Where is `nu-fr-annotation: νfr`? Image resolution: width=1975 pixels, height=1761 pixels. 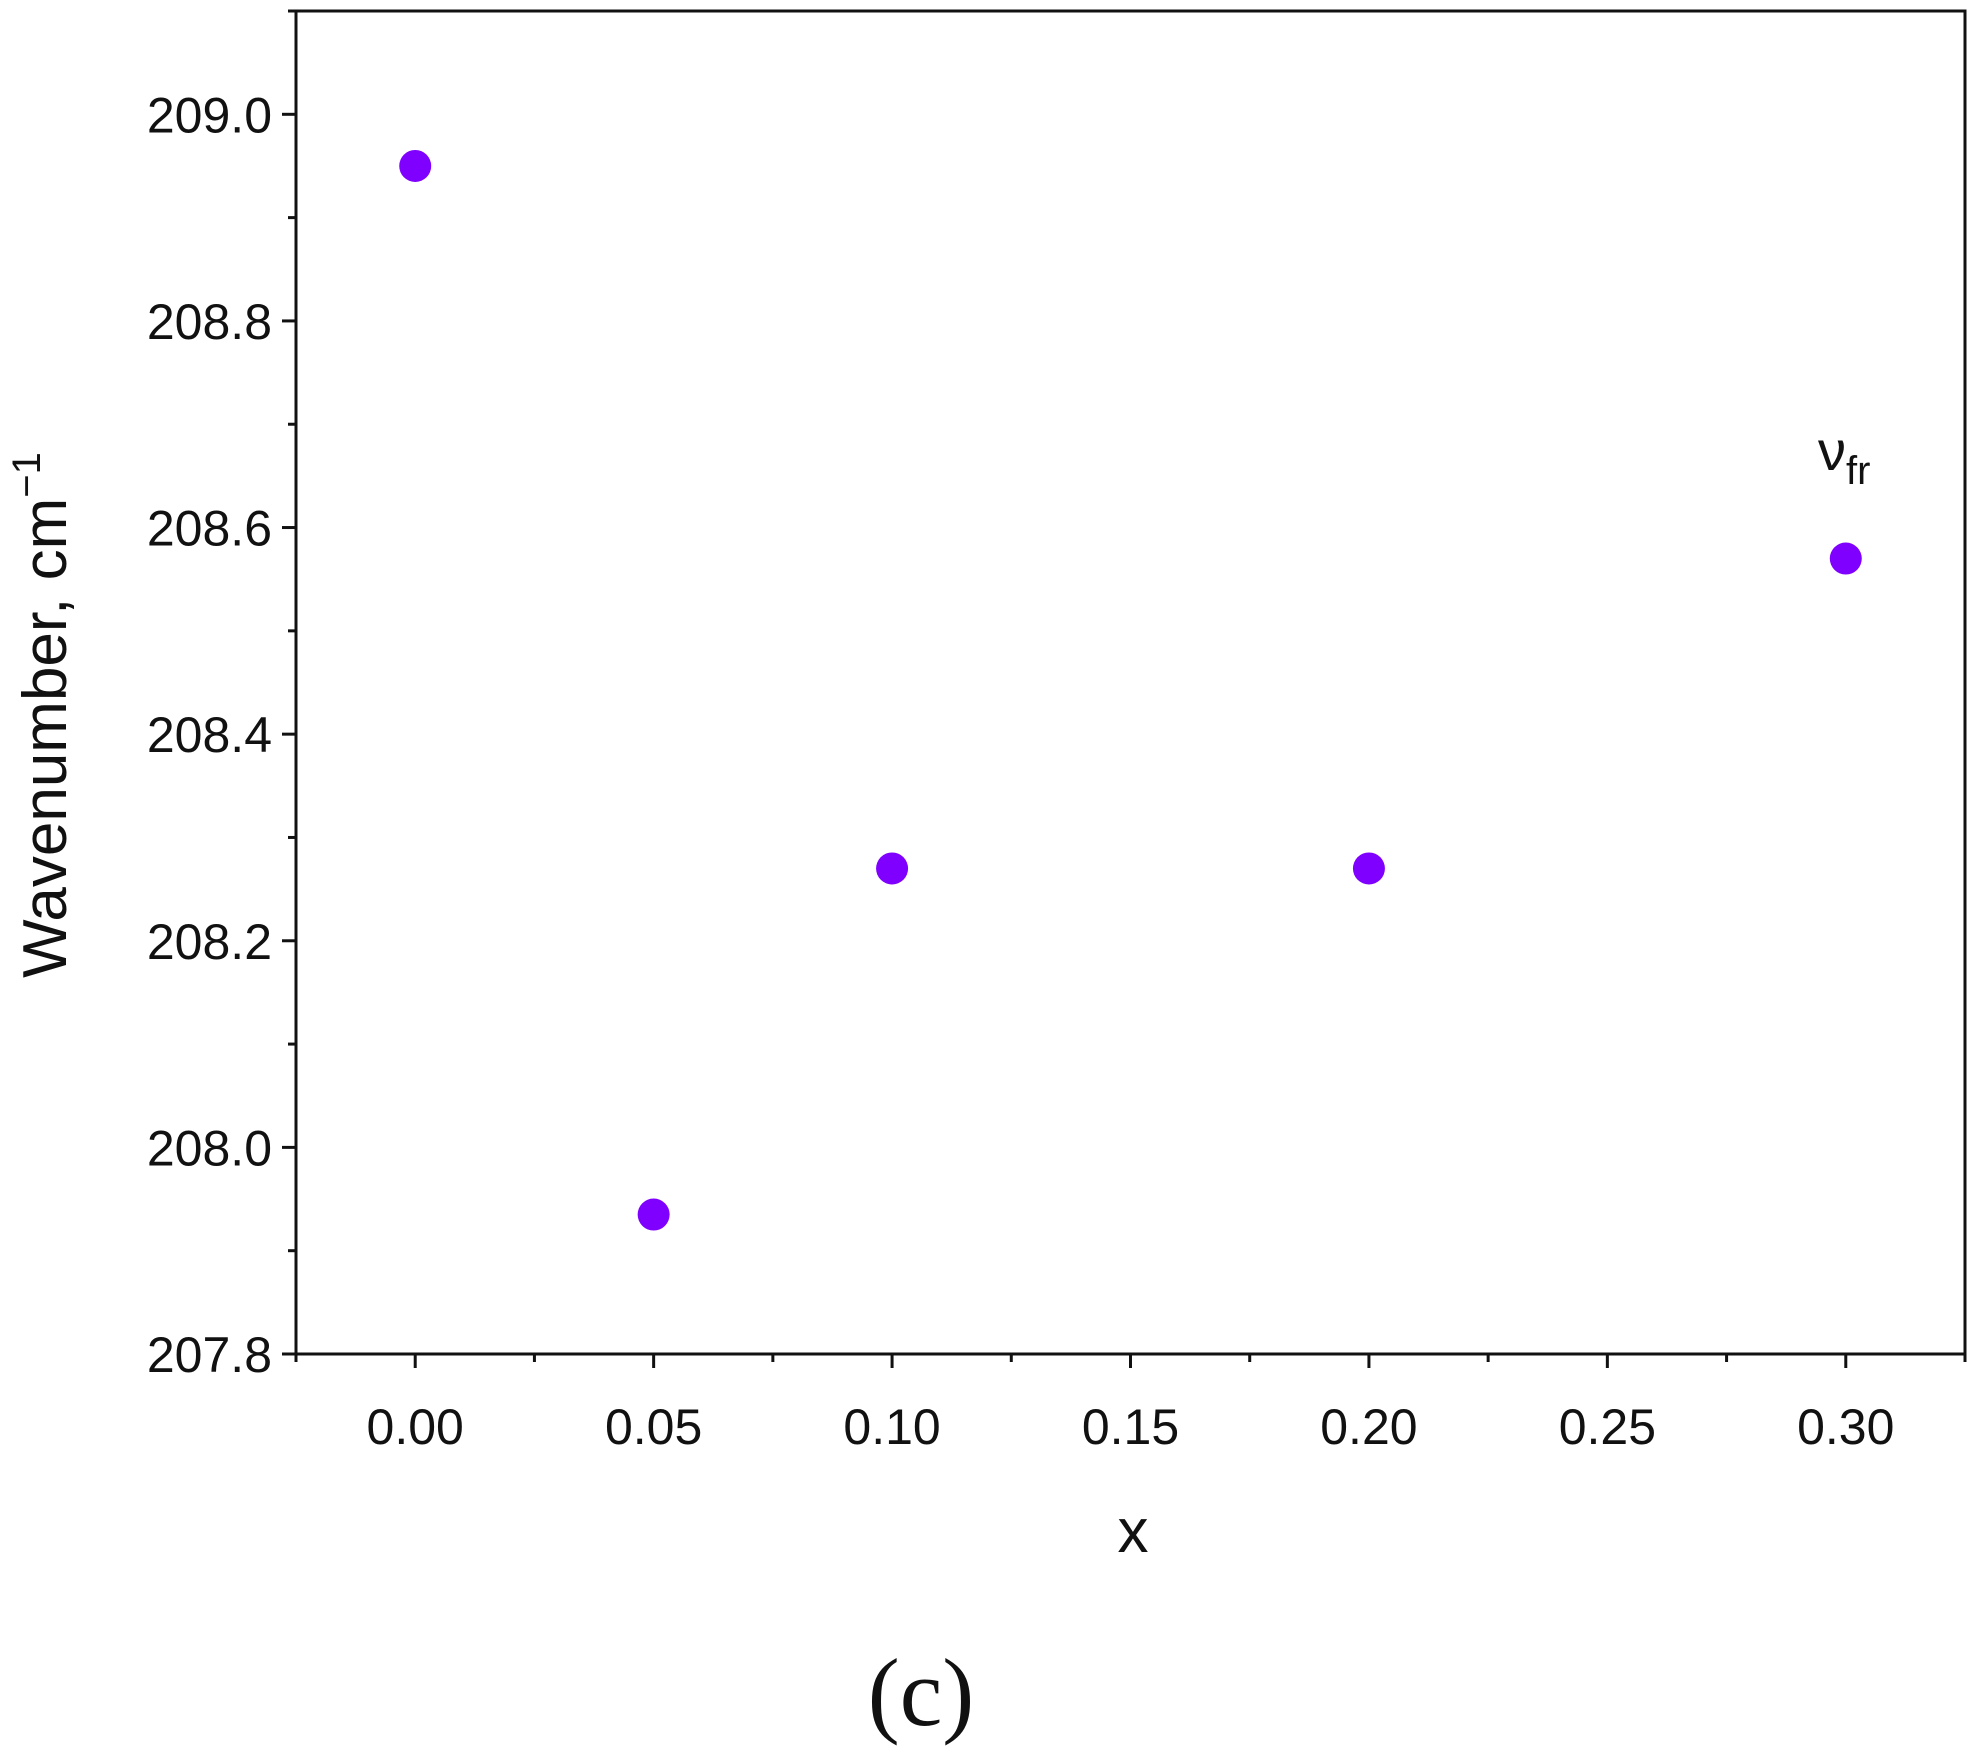 nu-fr-annotation: νfr is located at coordinates (1844, 456).